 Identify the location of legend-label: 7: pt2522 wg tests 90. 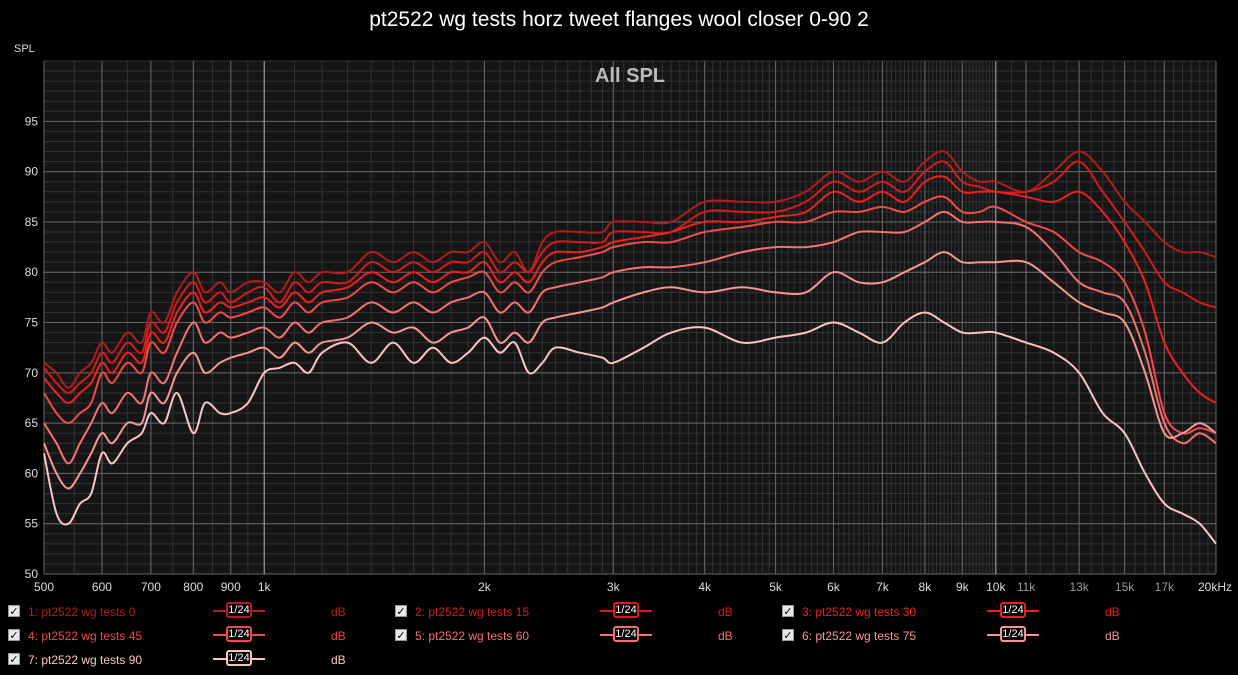
(85, 660).